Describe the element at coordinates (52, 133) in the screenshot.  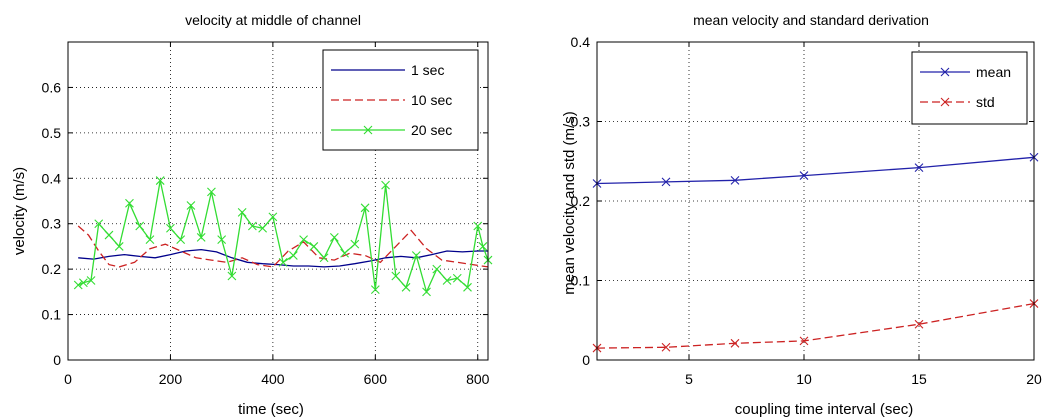
I see `y-tick-label: 0.5` at that location.